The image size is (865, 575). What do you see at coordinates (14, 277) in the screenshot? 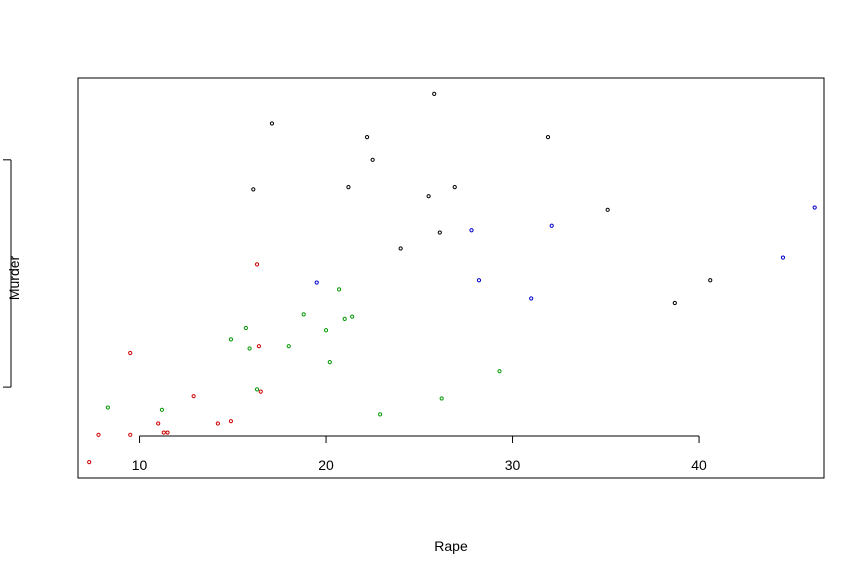
I see `y-axis-label: Murder` at bounding box center [14, 277].